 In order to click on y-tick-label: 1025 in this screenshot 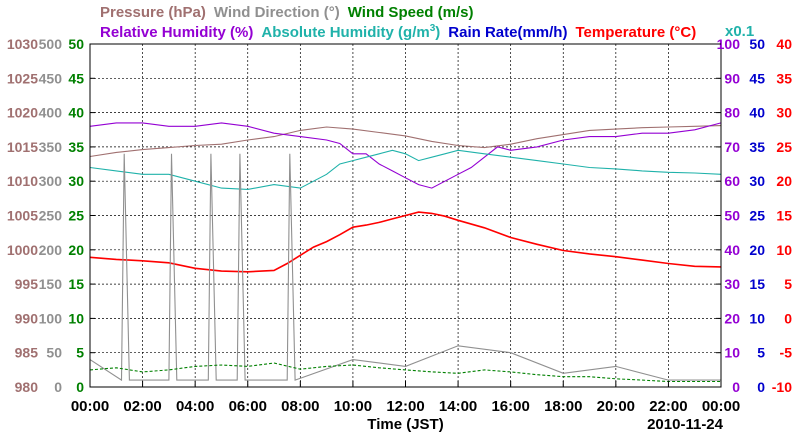, I will do `click(22, 78)`.